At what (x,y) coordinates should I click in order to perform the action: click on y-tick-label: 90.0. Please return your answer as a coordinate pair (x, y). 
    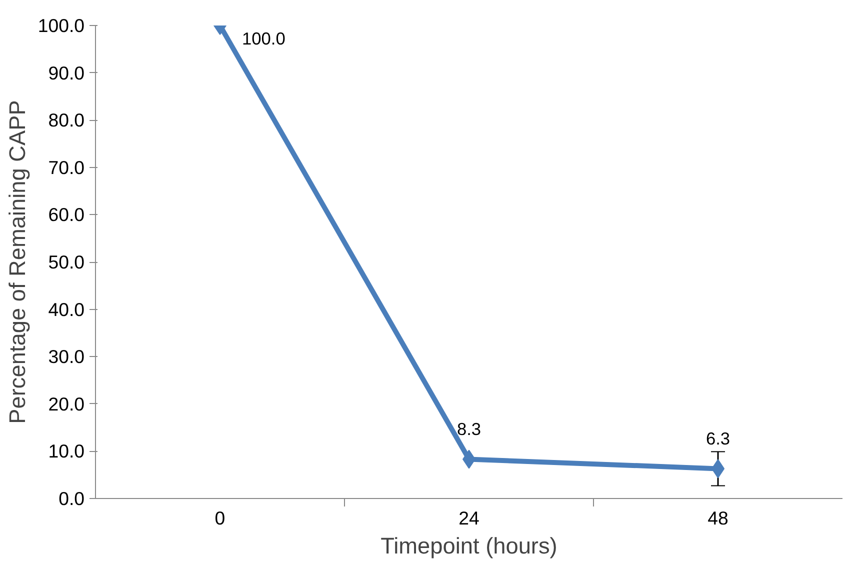
    Looking at the image, I should click on (66, 73).